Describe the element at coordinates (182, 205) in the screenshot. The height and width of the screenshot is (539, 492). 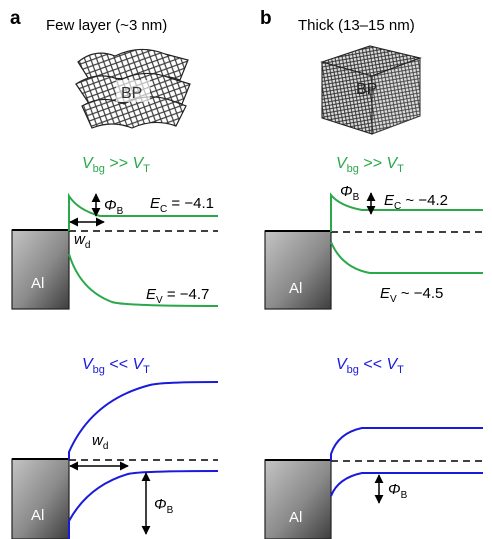
I see `ec-label-a: EC = −4.1` at that location.